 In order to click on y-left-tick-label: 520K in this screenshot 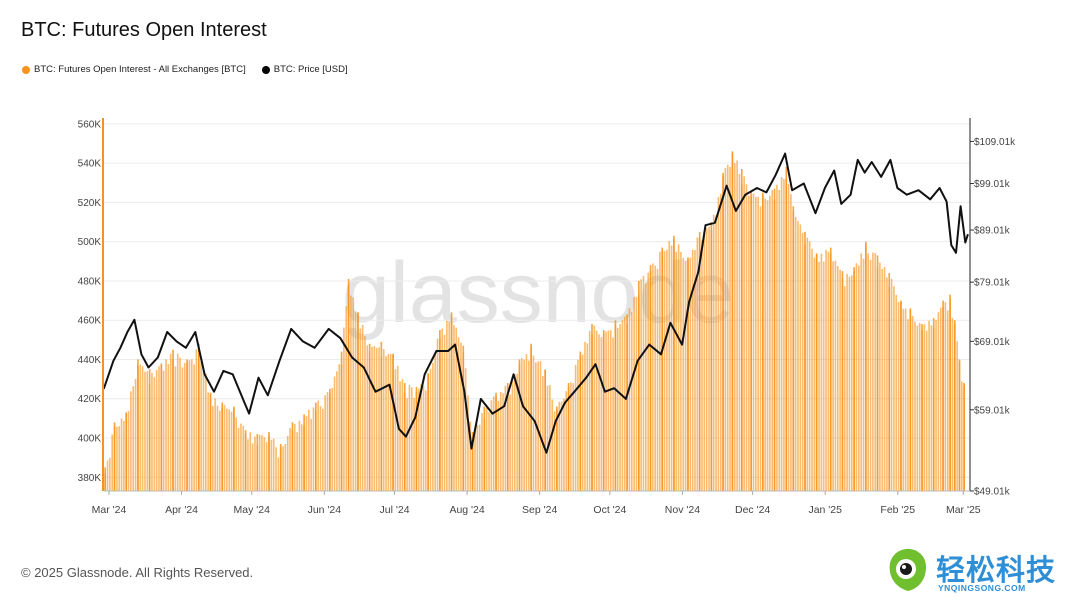, I will do `click(90, 203)`.